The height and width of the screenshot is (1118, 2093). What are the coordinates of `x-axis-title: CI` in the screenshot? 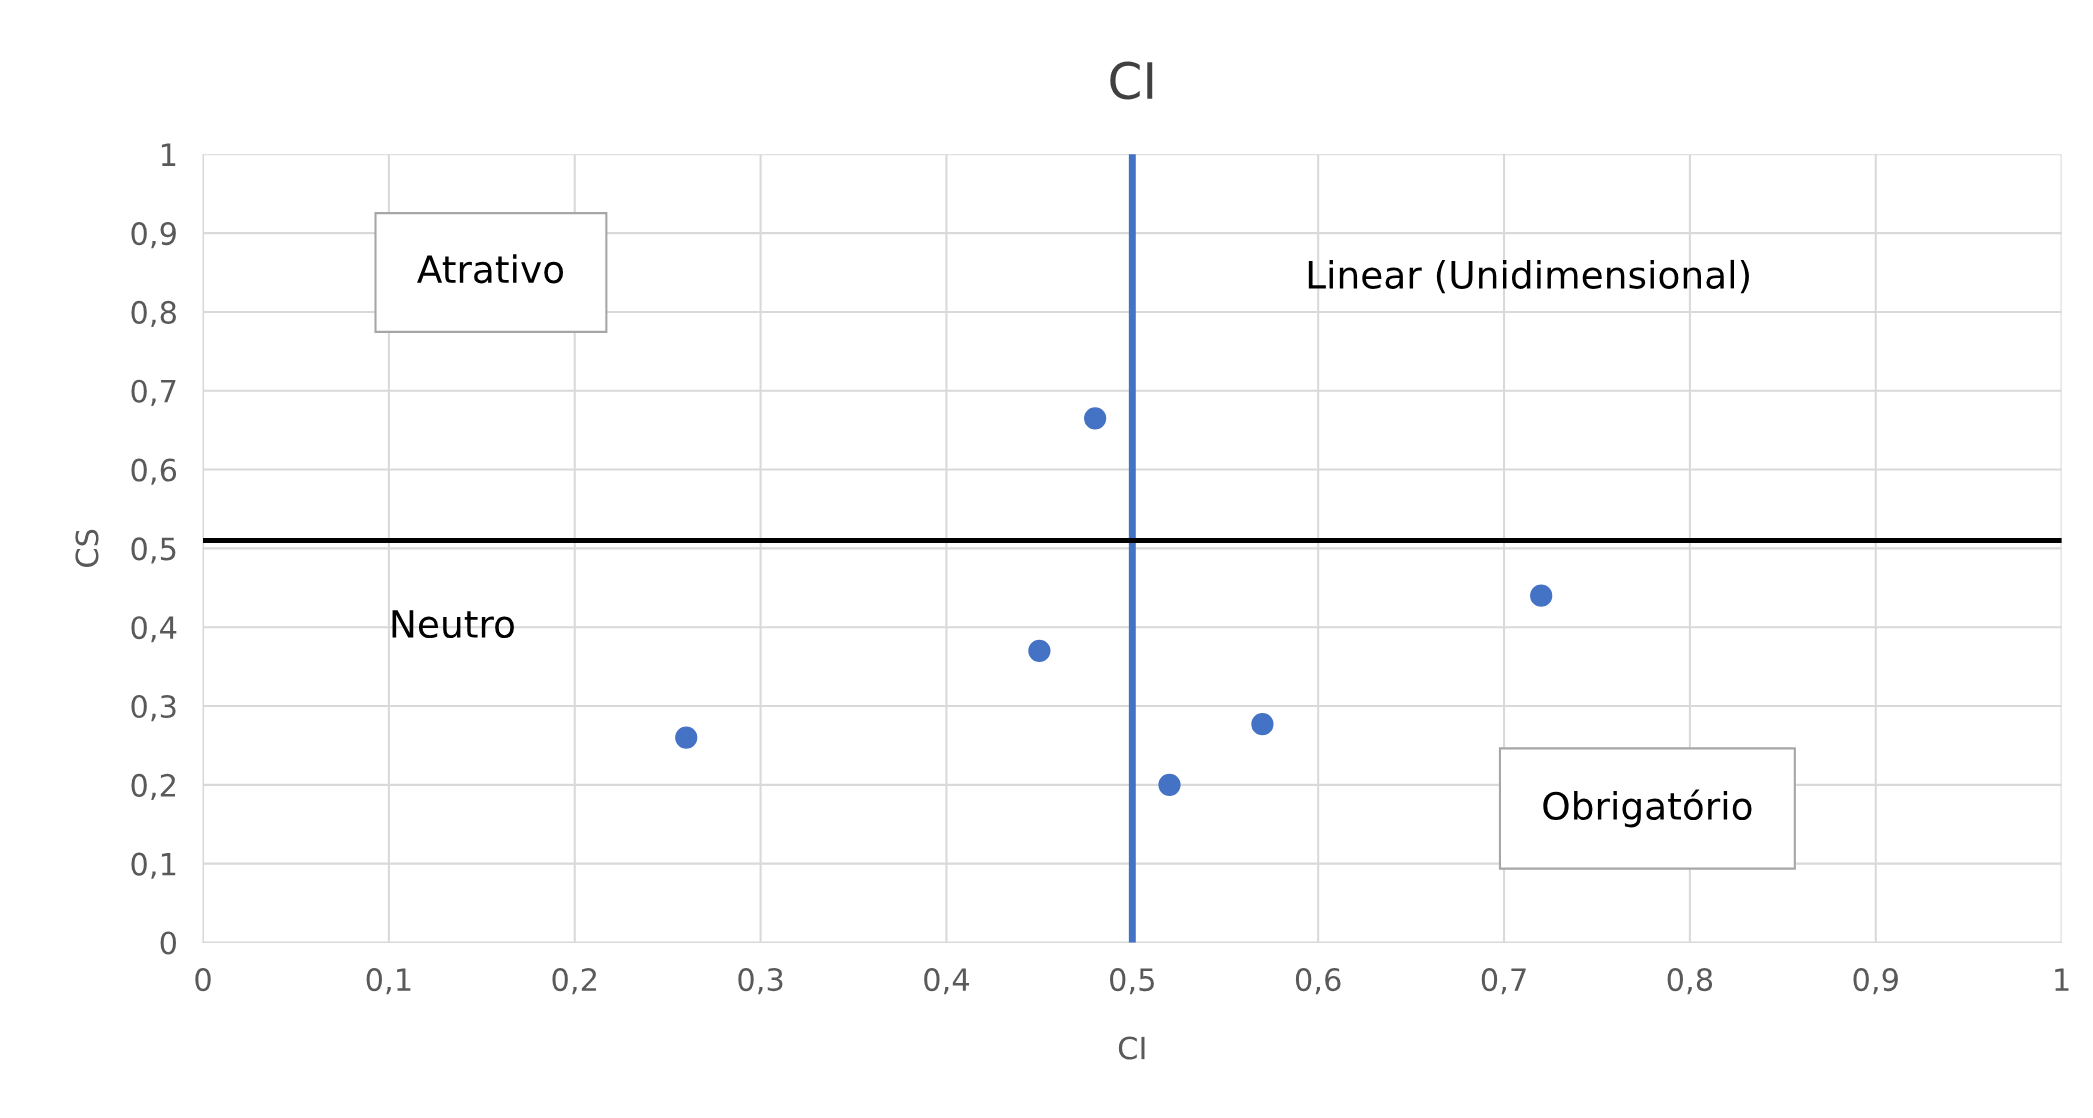 It's located at (1131, 1048).